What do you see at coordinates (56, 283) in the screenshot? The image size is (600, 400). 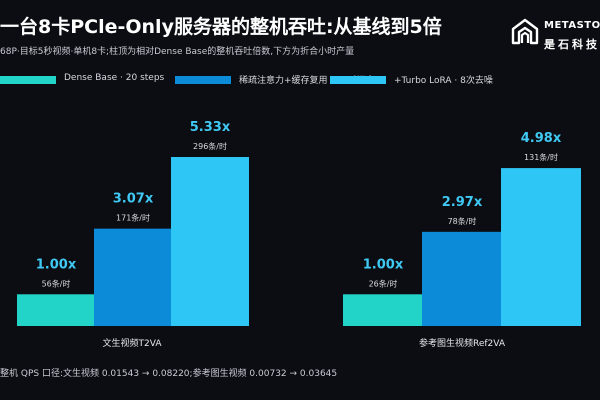 I see `bar-throughput-label: 56条/时` at bounding box center [56, 283].